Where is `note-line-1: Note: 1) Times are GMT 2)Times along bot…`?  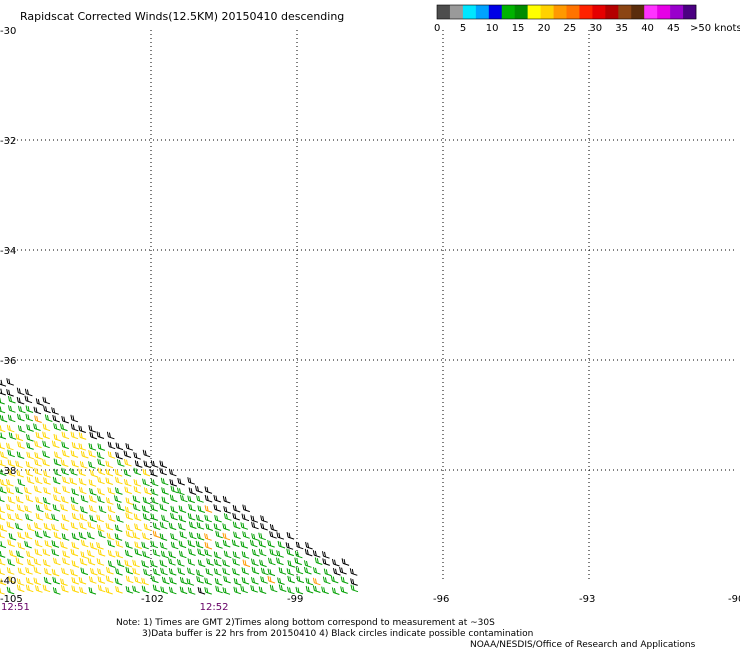 note-line-1: Note: 1) Times are GMT 2)Times along bot… is located at coordinates (305, 623).